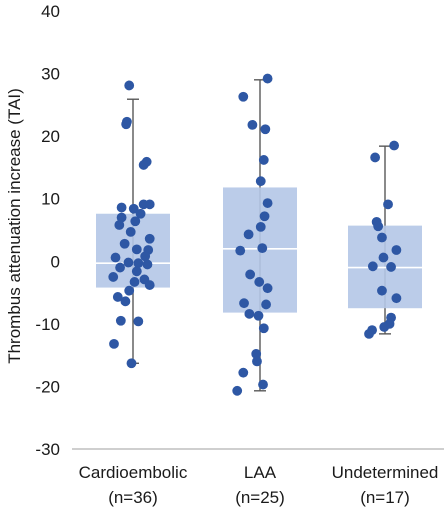  What do you see at coordinates (47, 386) in the screenshot?
I see `y-tick-label: -20` at bounding box center [47, 386].